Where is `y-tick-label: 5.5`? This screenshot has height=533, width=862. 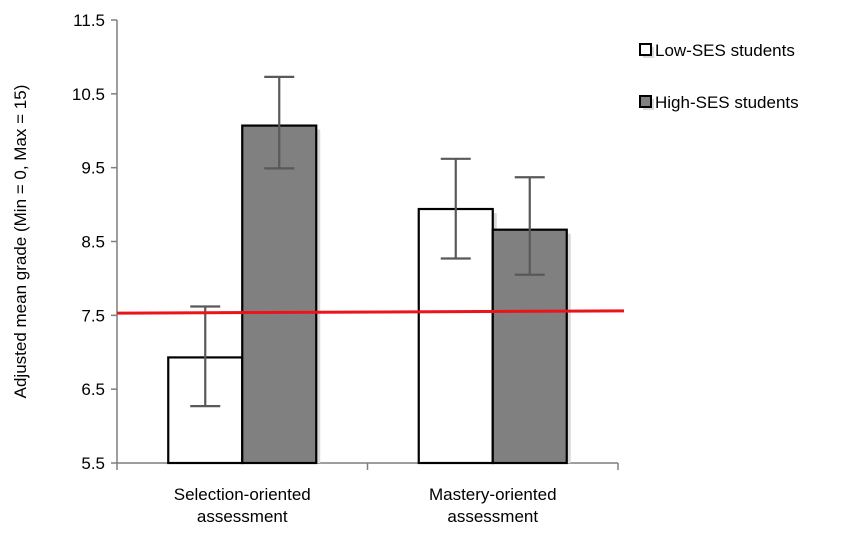
y-tick-label: 5.5 is located at coordinates (93, 463).